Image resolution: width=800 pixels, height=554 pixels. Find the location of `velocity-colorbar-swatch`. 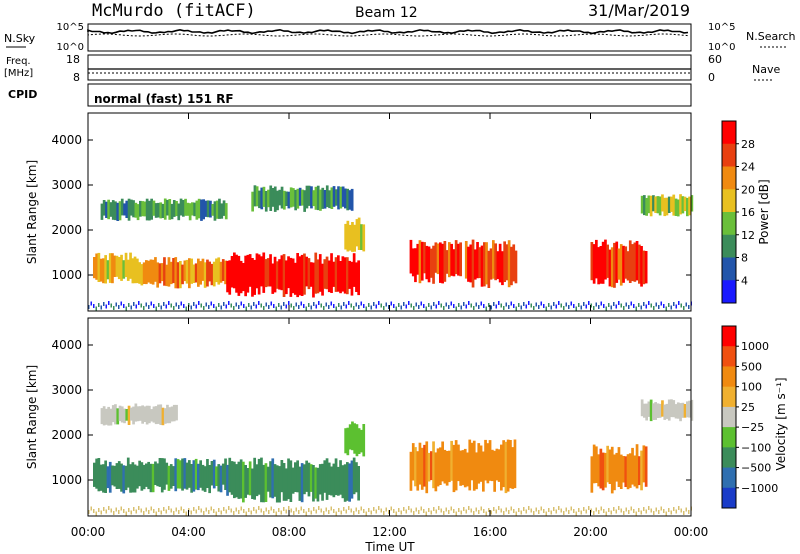

velocity-colorbar-swatch is located at coordinates (729, 336).